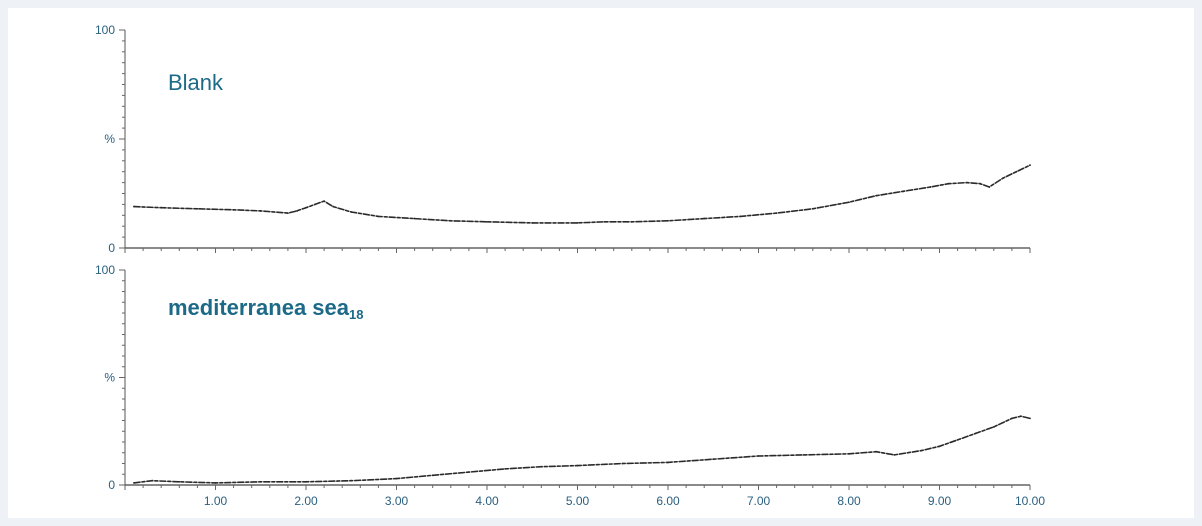 Image resolution: width=1202 pixels, height=526 pixels. I want to click on x-tick-label: 5.00, so click(578, 501).